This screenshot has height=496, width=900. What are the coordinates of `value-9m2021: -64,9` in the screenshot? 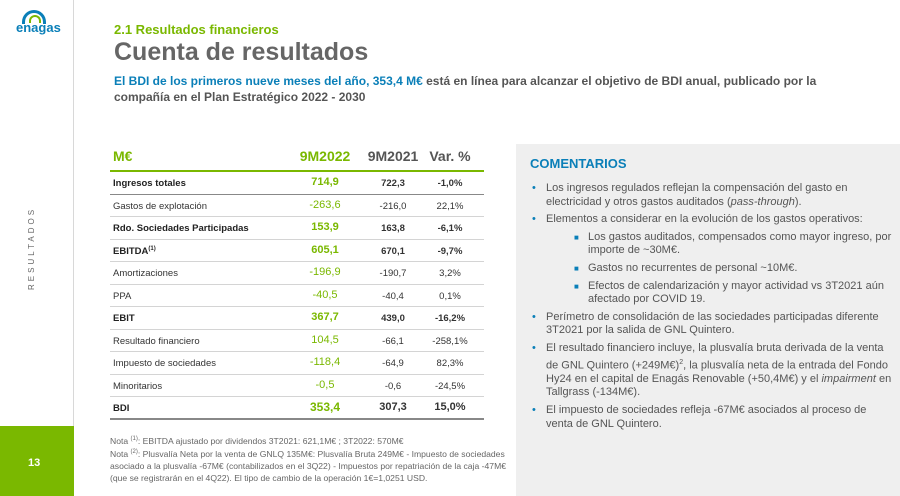 It's located at (393, 363).